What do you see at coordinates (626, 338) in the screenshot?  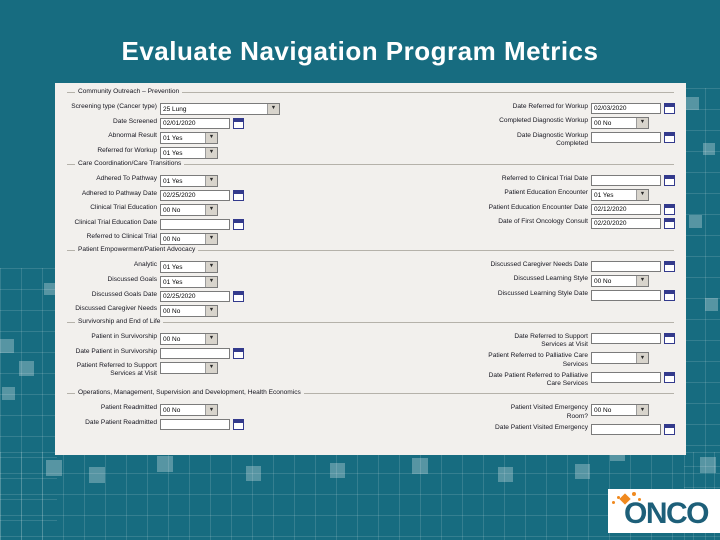 I see `input-date-referred-to-support-services-at-visit` at bounding box center [626, 338].